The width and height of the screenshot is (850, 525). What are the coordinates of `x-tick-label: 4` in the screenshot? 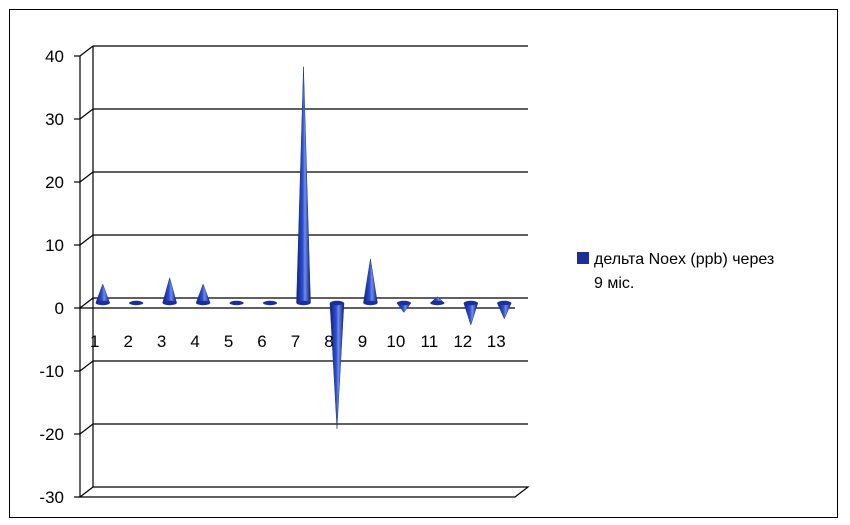 It's located at (194, 341).